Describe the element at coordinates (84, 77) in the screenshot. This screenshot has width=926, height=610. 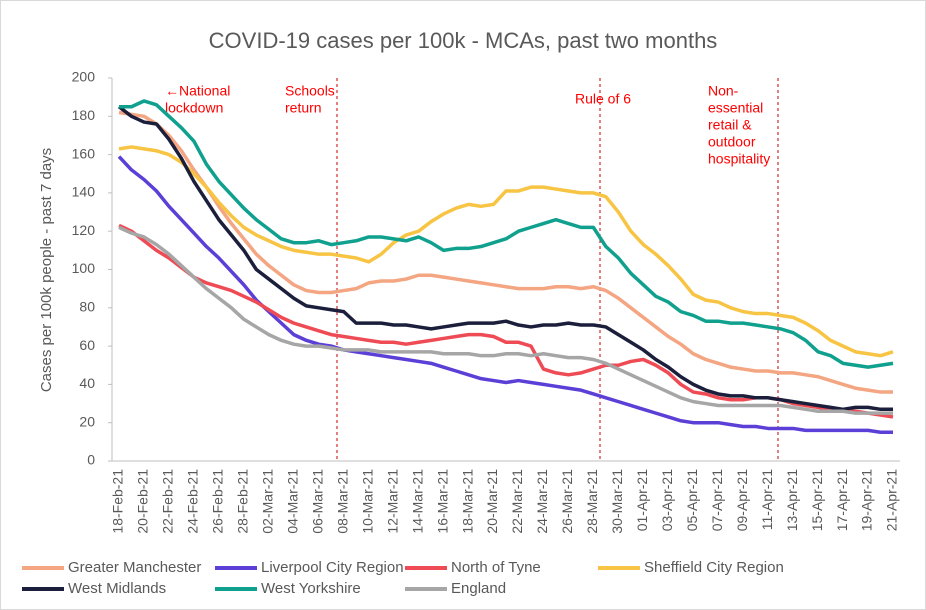
I see `y-tick-label: 200` at that location.